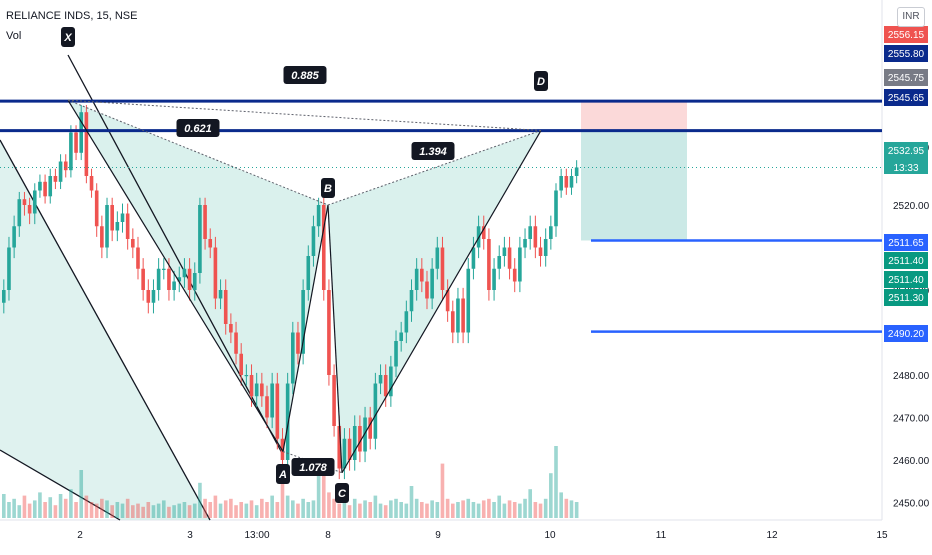  What do you see at coordinates (304, 115) in the screenshot?
I see `ratio-line-xd` at bounding box center [304, 115].